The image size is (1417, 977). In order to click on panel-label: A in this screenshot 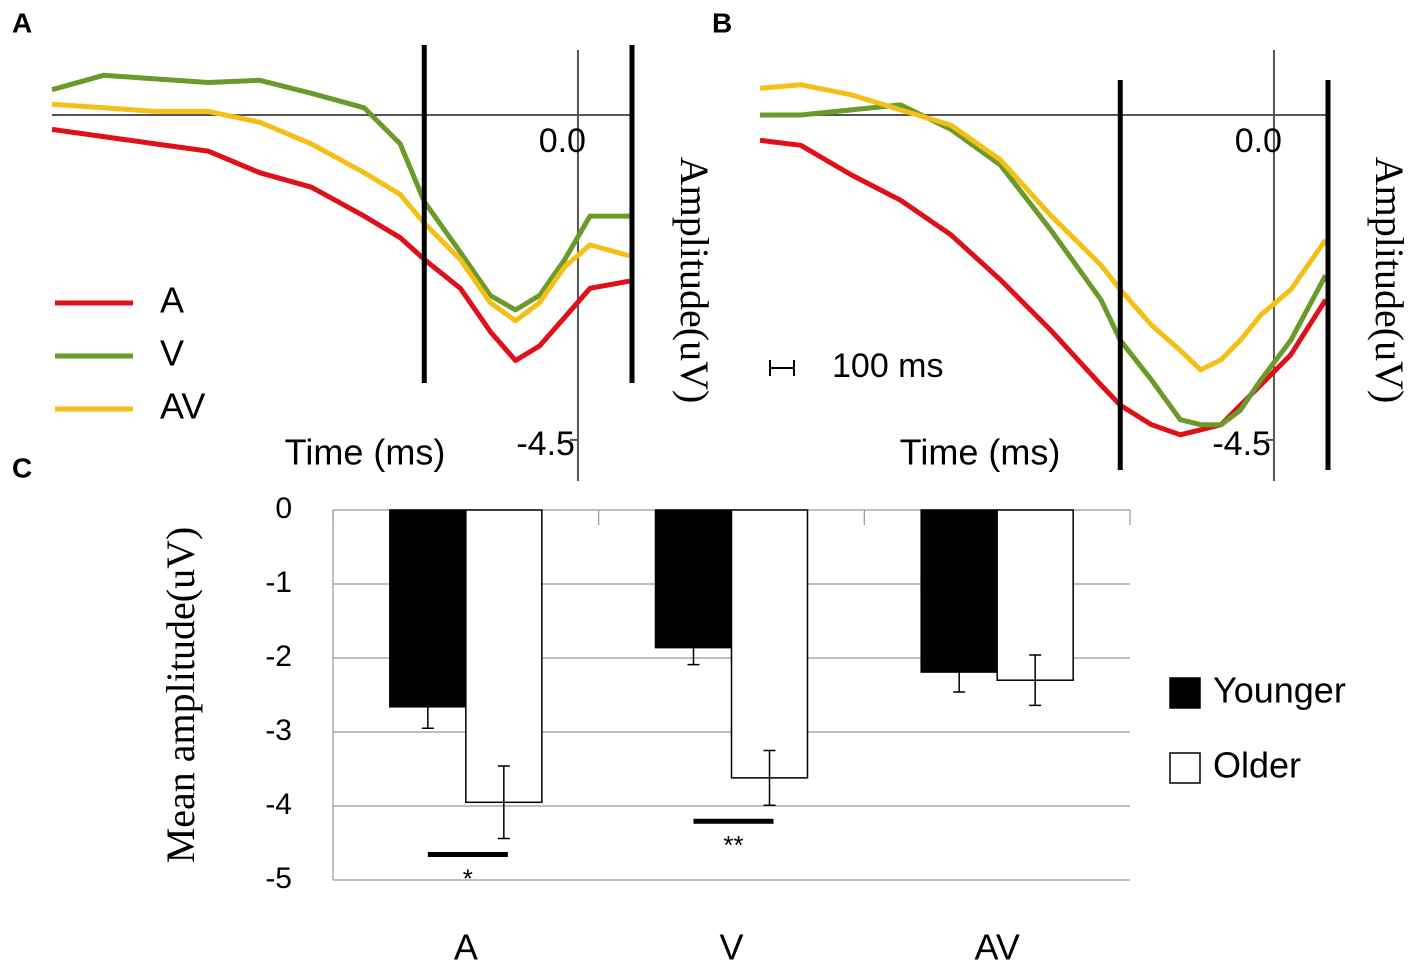, I will do `click(22, 22)`.